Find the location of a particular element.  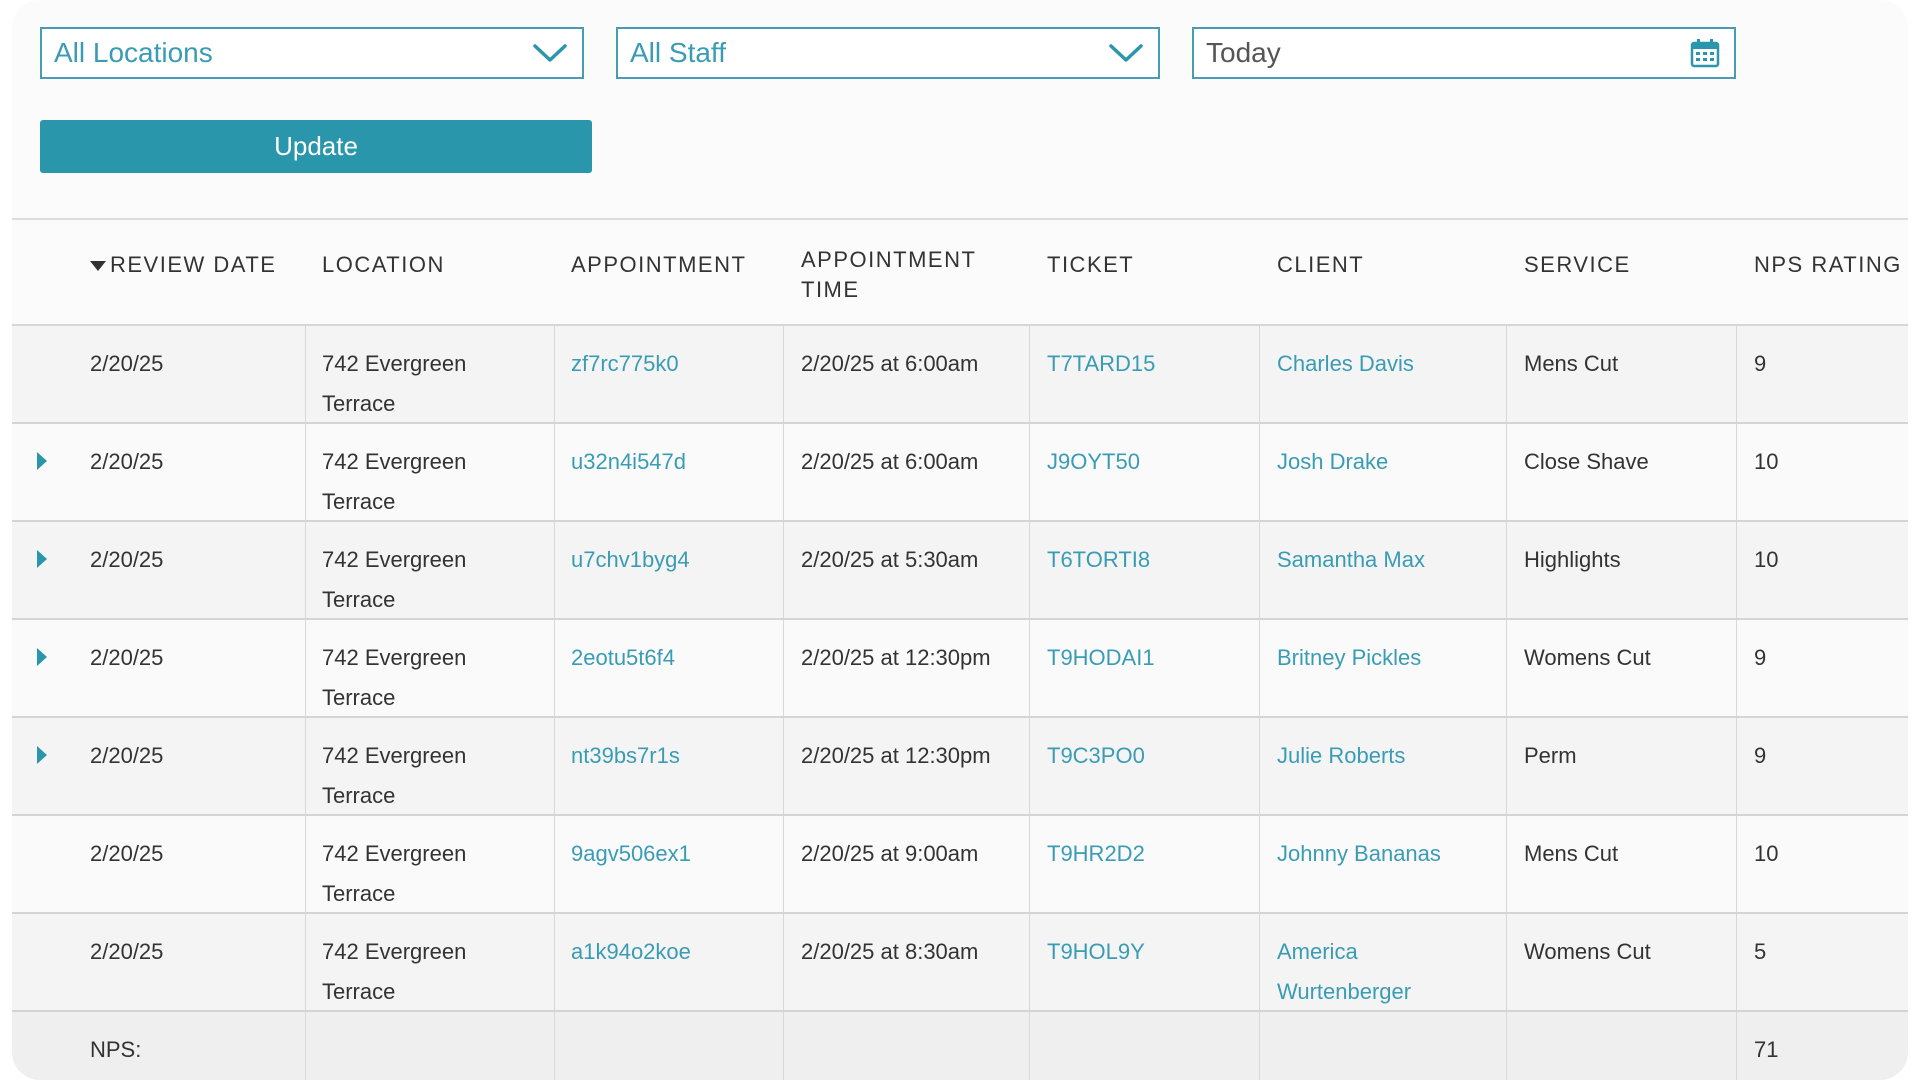

chevron-down-icon is located at coordinates (1126, 53).